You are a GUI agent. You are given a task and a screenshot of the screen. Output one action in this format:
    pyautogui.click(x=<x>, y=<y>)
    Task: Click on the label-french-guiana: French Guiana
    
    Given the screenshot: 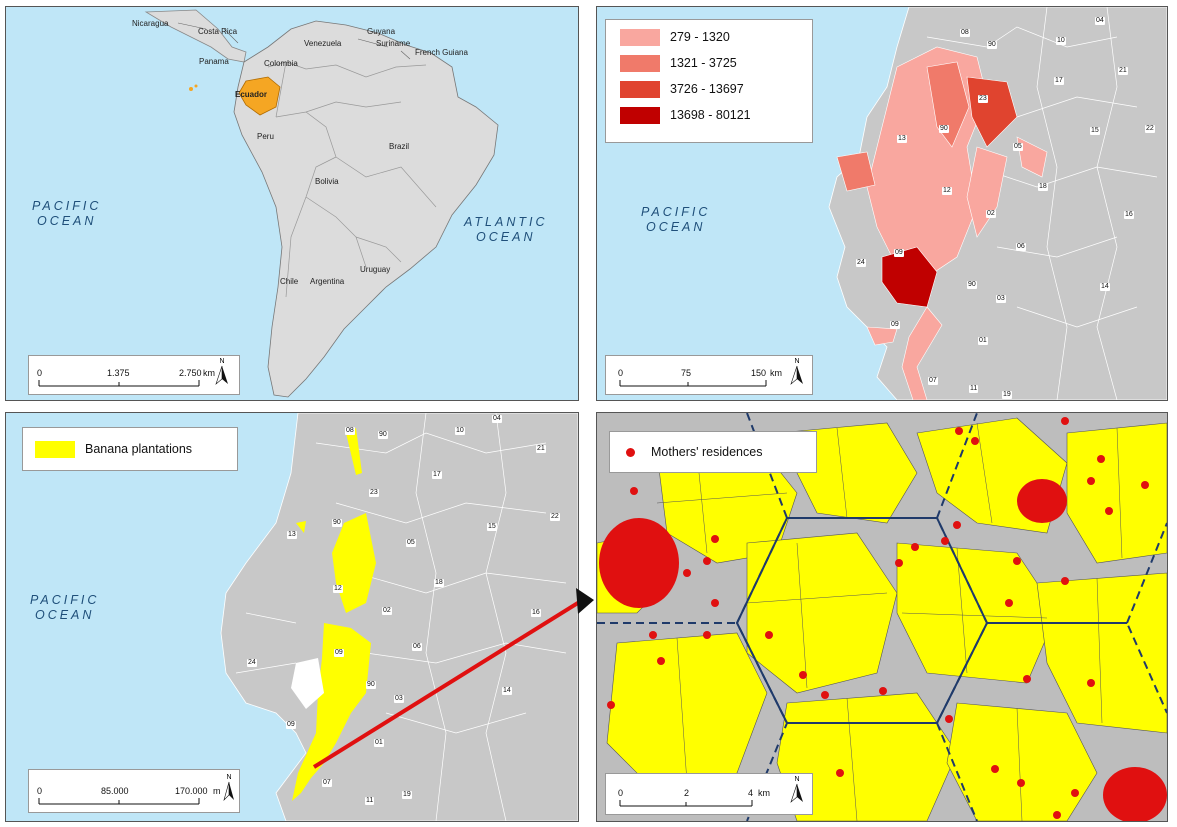 What is the action you would take?
    pyautogui.click(x=441, y=52)
    